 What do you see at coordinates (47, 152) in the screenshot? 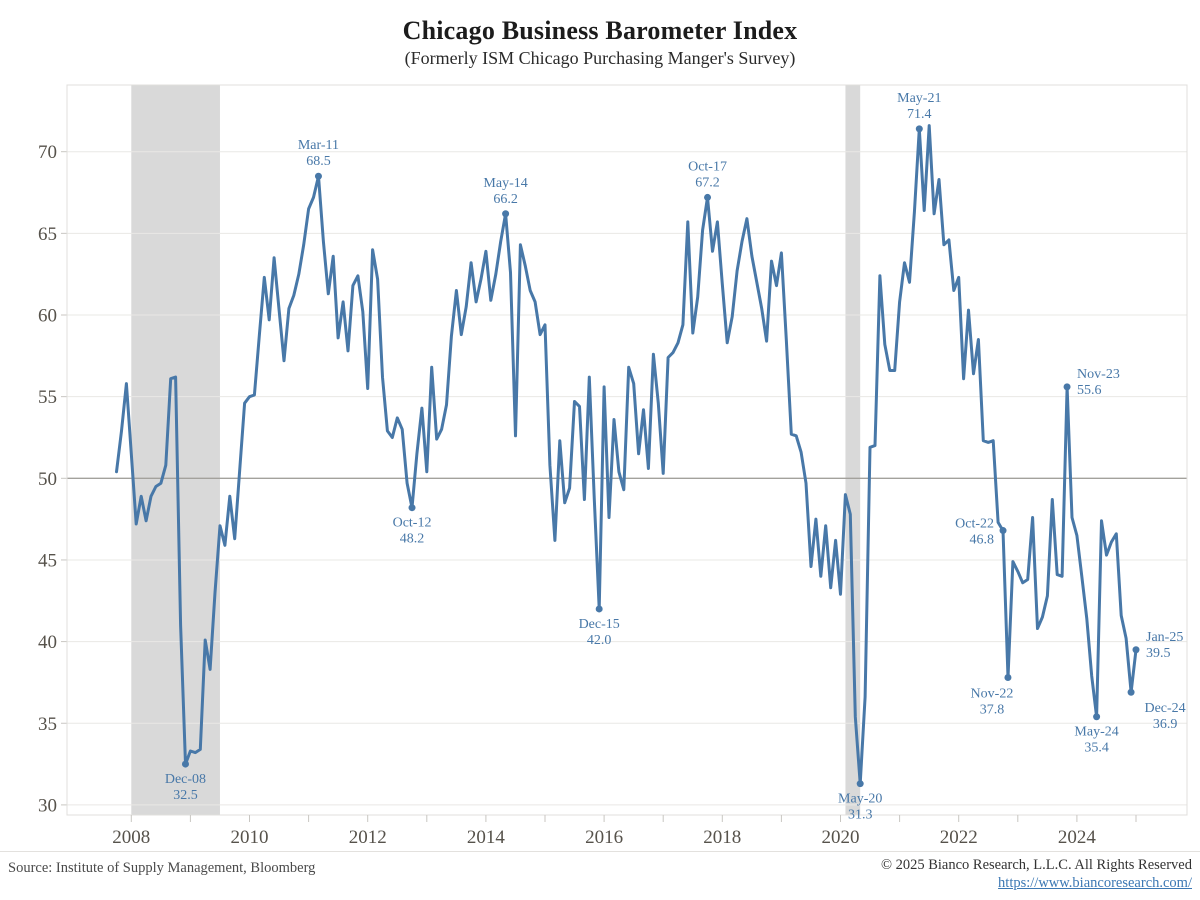
I see `y-tick-label: 70` at bounding box center [47, 152].